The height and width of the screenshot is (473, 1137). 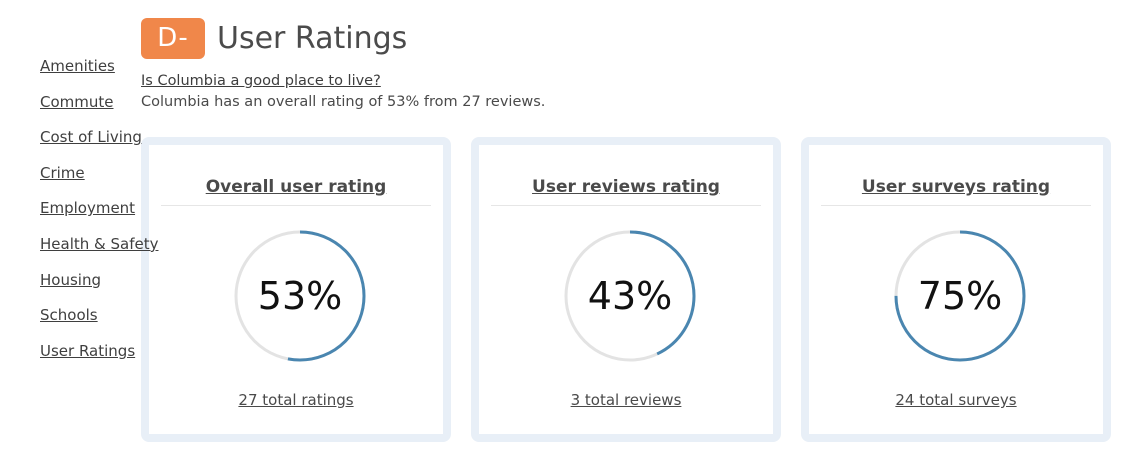 What do you see at coordinates (296, 187) in the screenshot?
I see `card-title: Overall user rating` at bounding box center [296, 187].